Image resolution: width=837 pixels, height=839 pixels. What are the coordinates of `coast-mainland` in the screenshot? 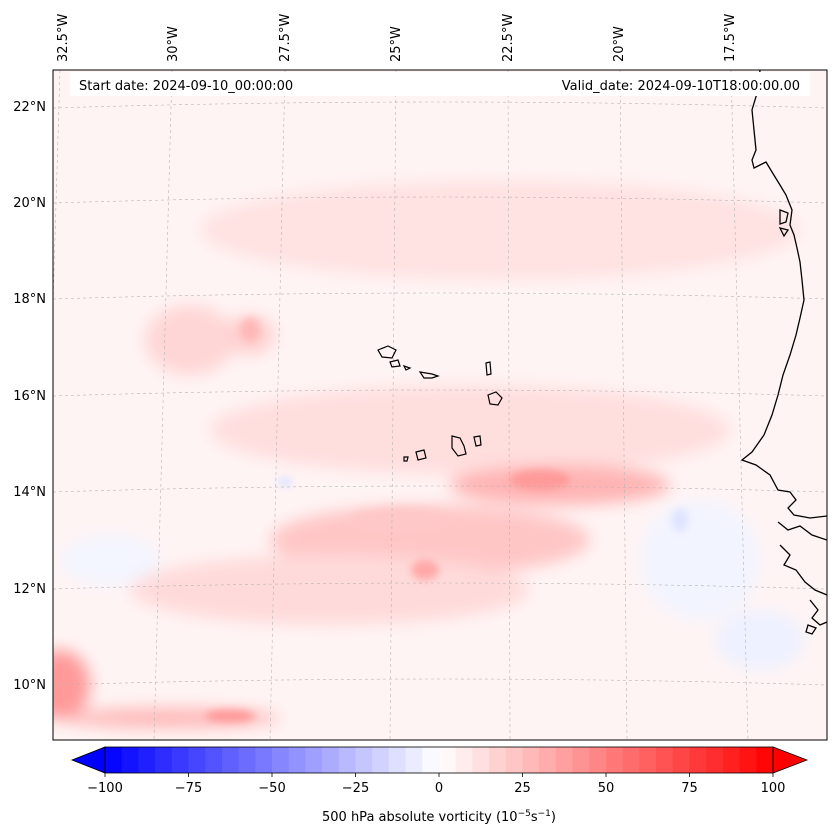 It's located at (783, 294).